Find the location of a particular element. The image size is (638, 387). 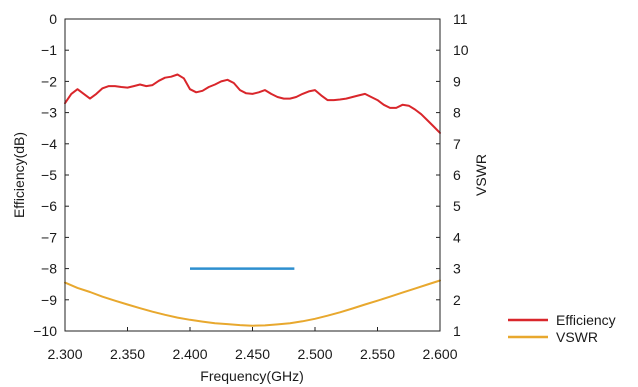

x-tick-label: 2.500 is located at coordinates (314, 354).